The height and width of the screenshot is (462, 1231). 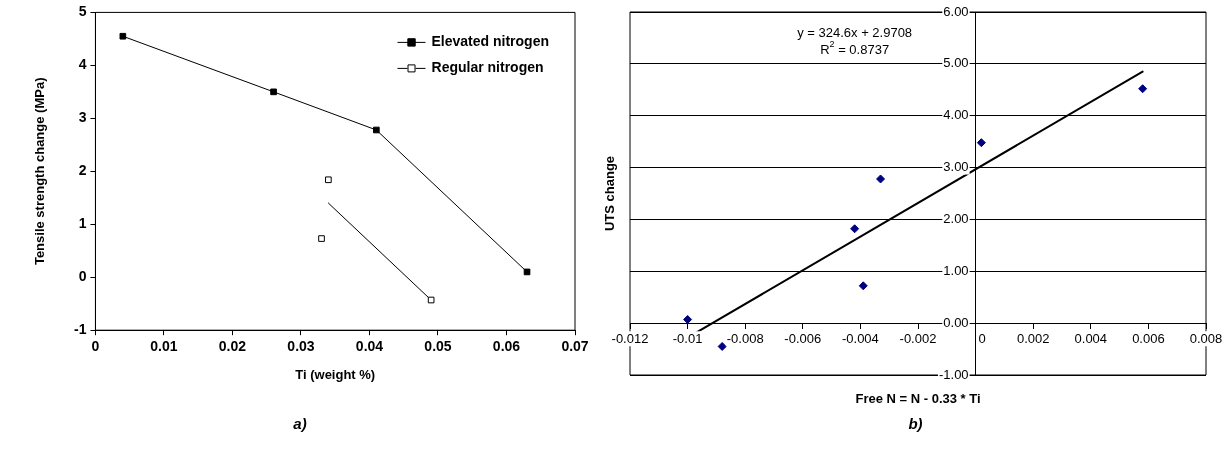 I want to click on y-tick-label: 2.00, so click(x=956, y=219).